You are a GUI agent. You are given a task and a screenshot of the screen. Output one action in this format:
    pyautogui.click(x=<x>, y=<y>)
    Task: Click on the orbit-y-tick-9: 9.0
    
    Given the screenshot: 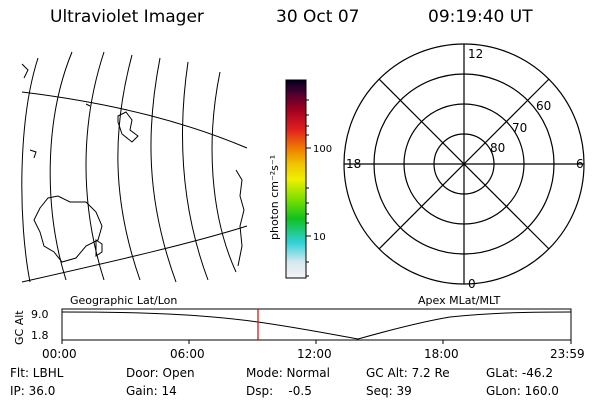 What is the action you would take?
    pyautogui.click(x=40, y=314)
    